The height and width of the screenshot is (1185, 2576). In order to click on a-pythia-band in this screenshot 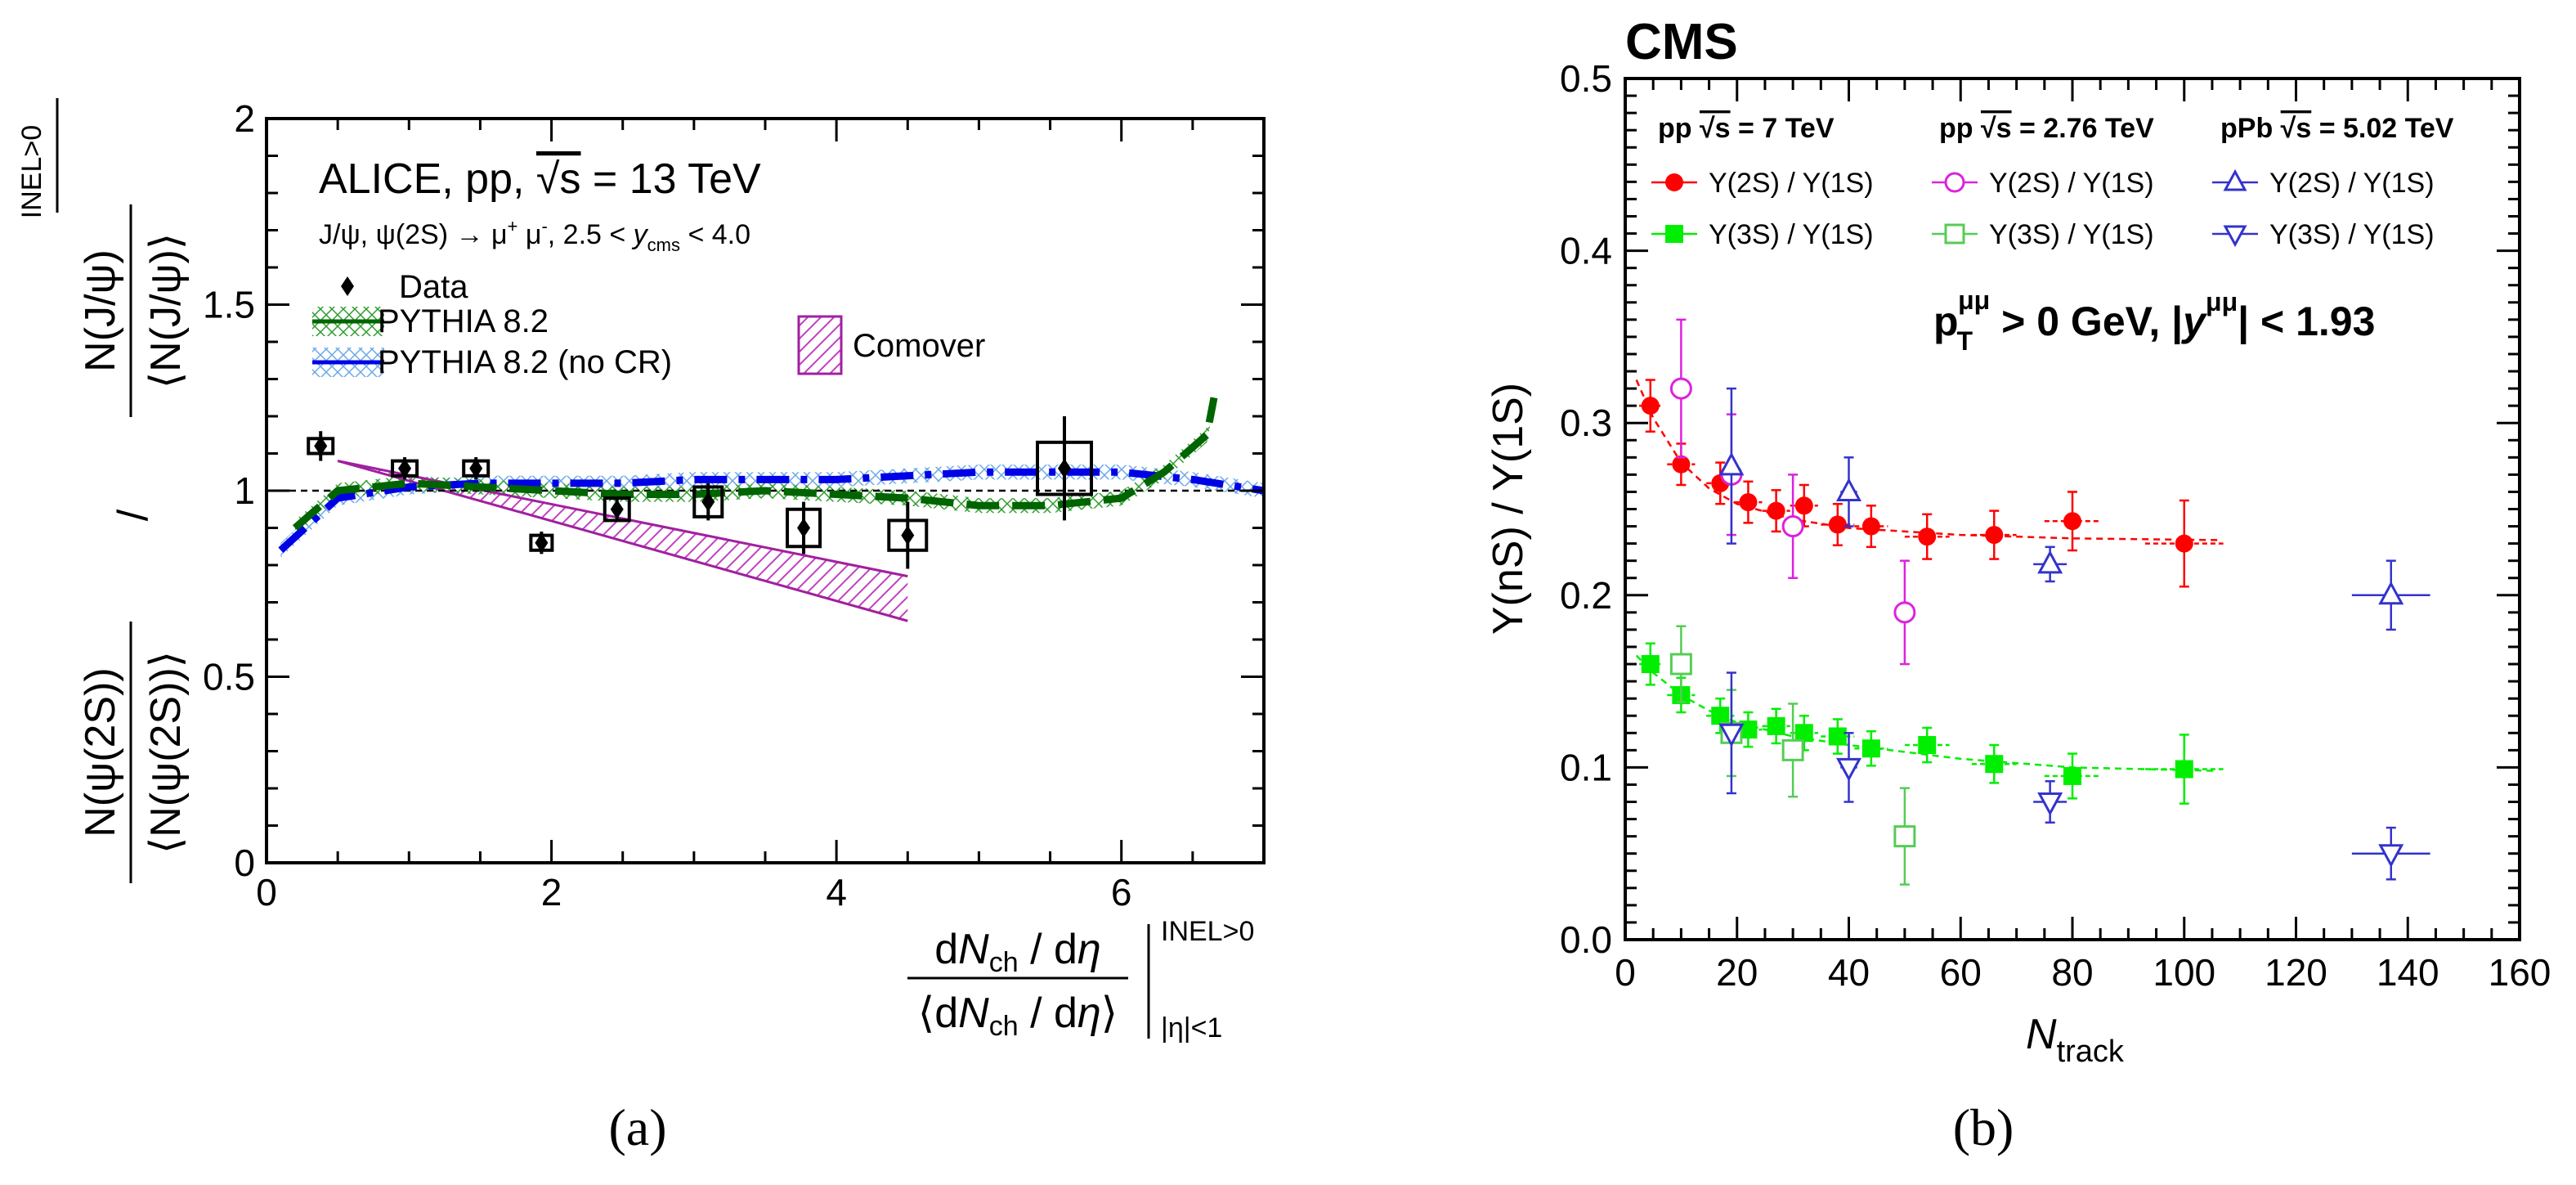, I will do `click(754, 463)`.